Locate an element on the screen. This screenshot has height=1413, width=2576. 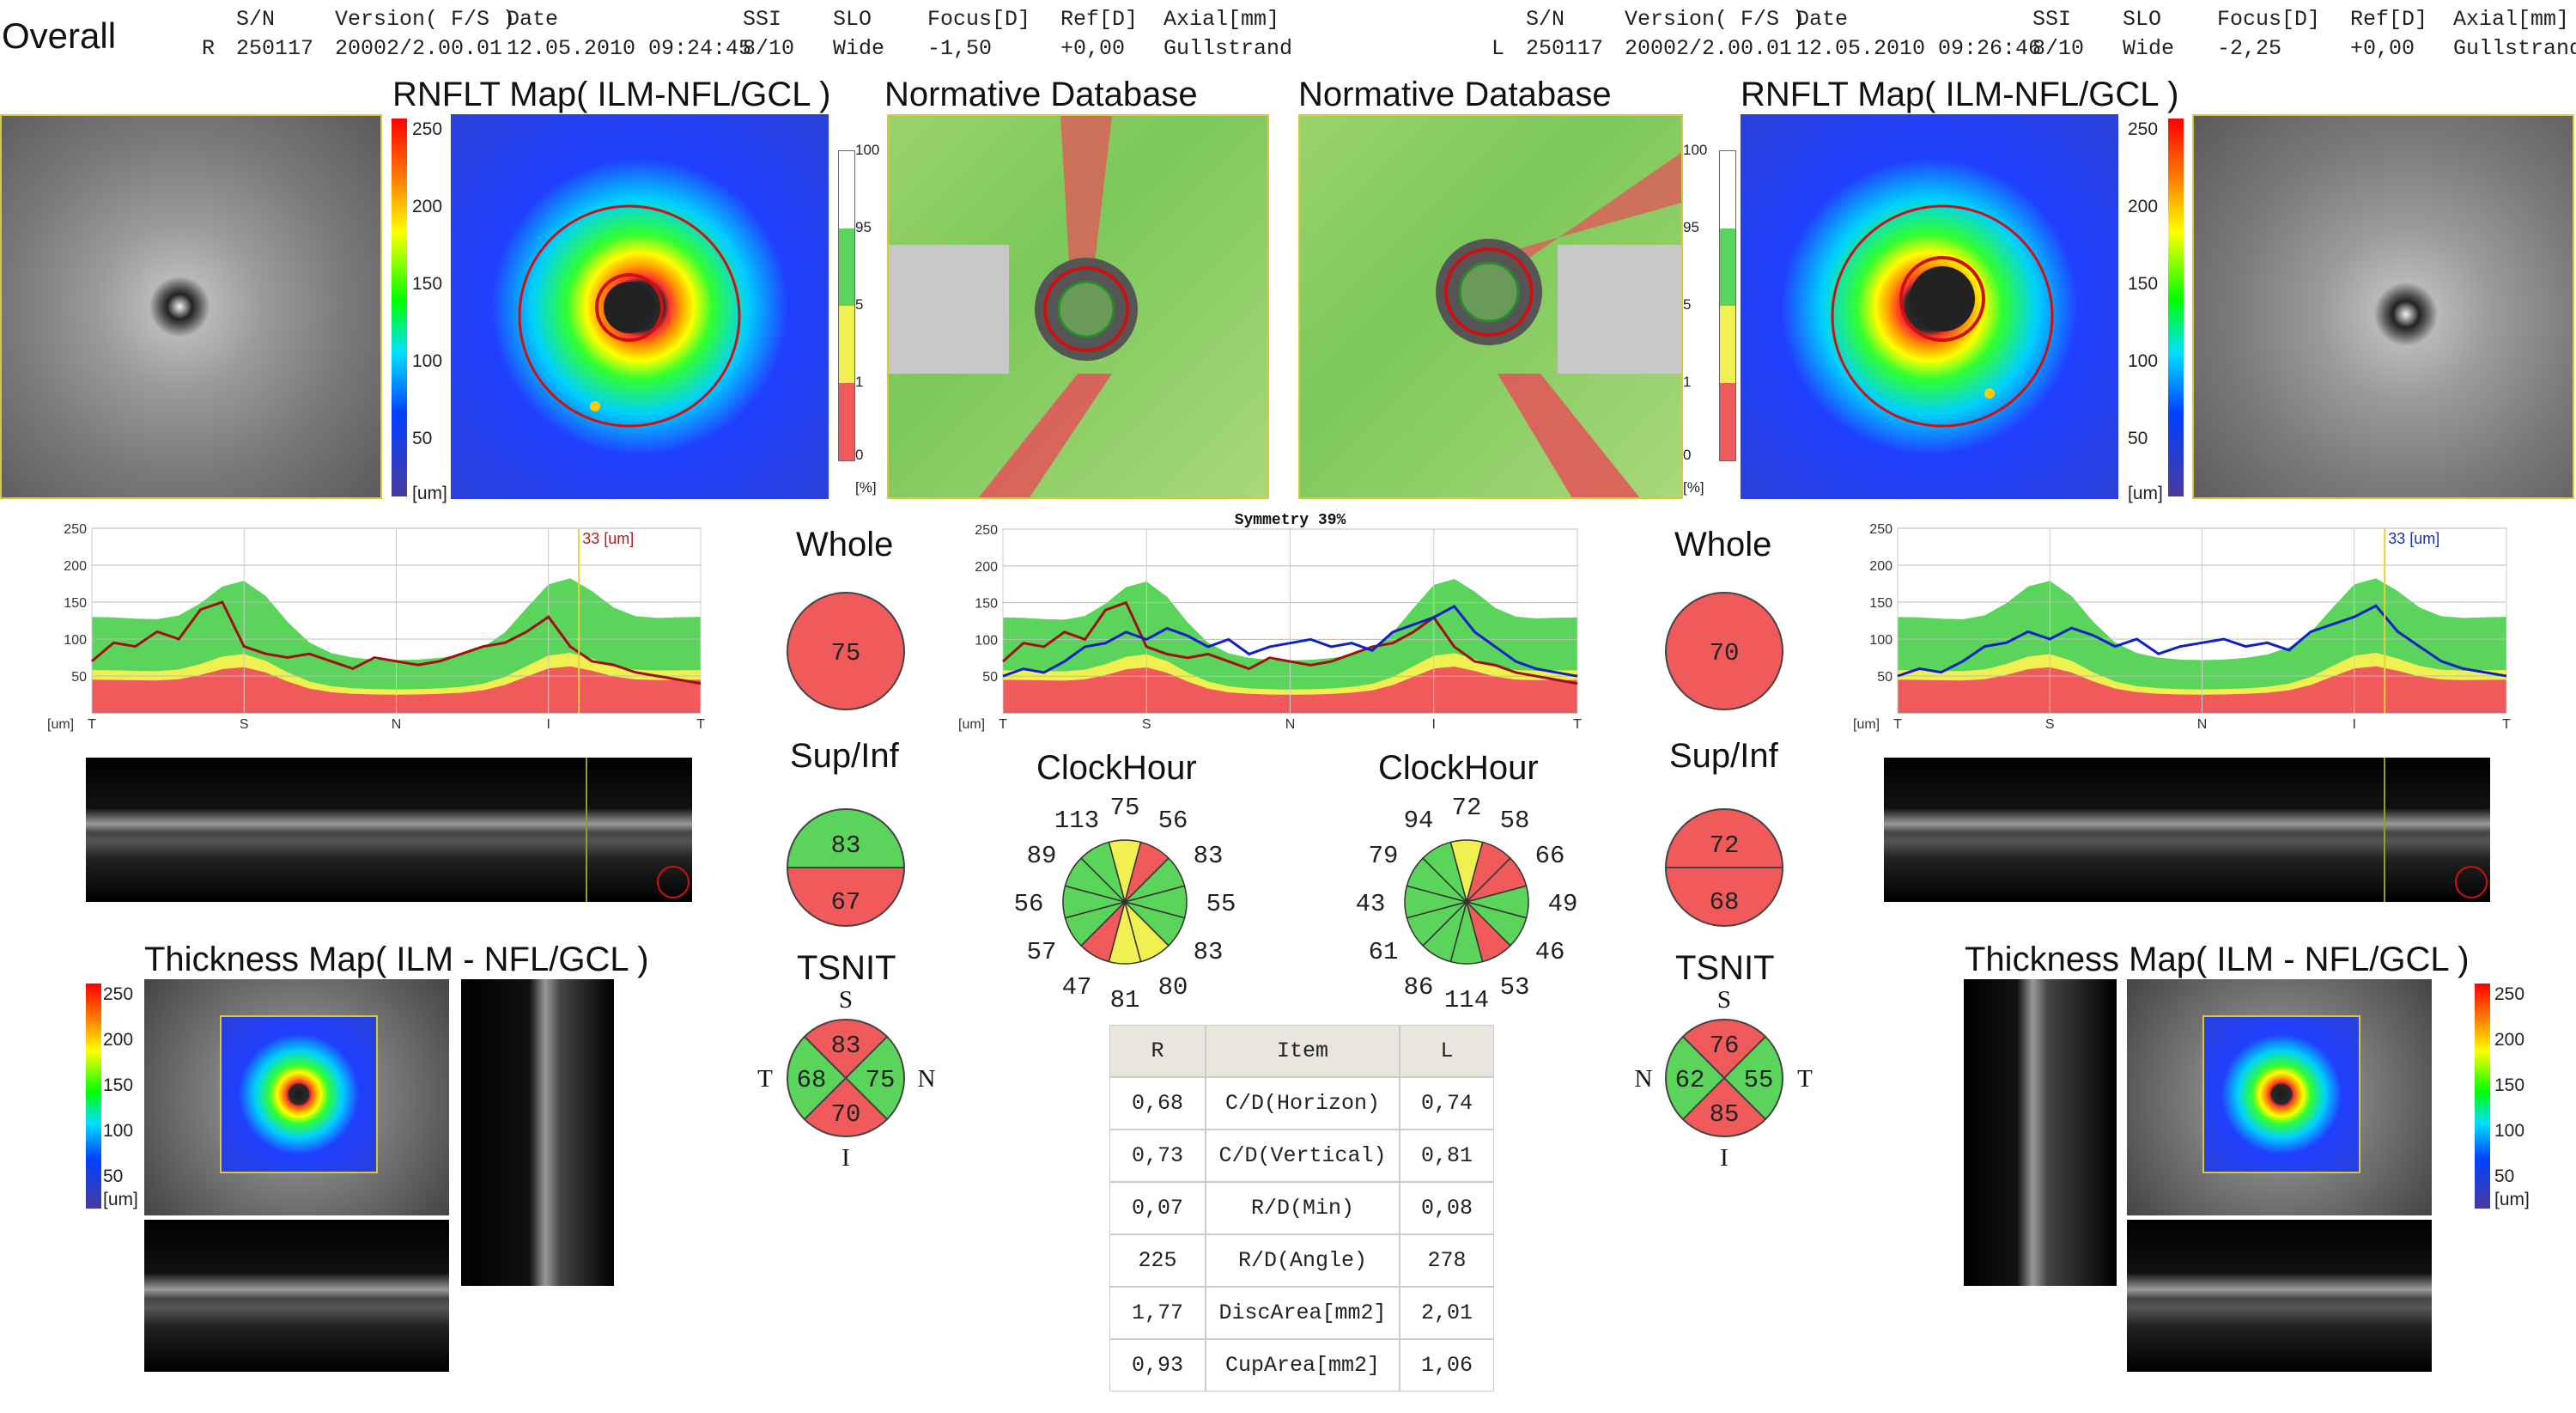
thickness-map-left is located at coordinates (2280, 1097).